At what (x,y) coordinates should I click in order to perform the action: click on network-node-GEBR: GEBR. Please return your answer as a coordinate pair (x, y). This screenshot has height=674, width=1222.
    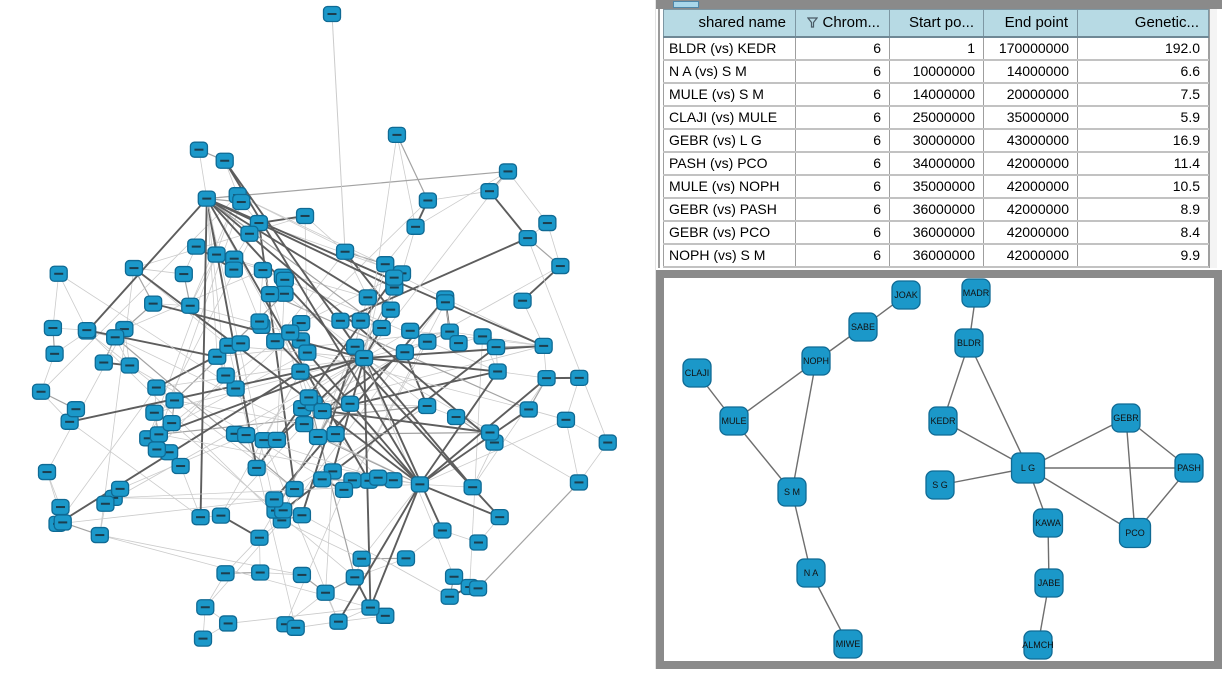
    Looking at the image, I should click on (1126, 418).